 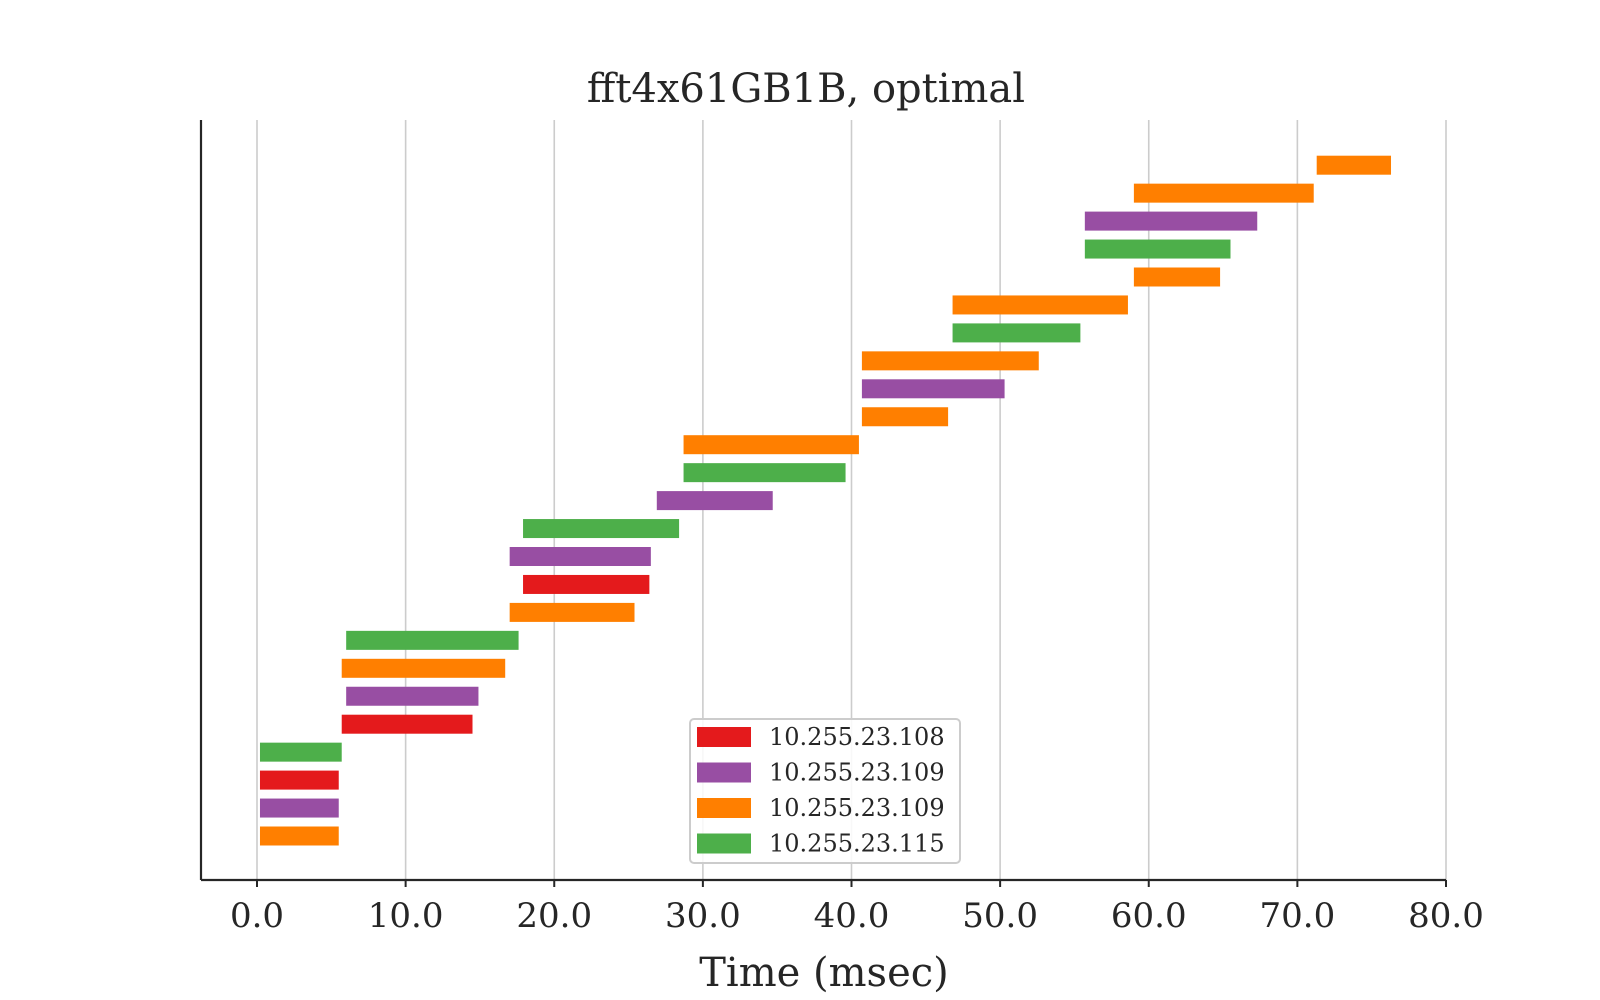 What do you see at coordinates (1298, 916) in the screenshot?
I see `x-tick-label: 70.0` at bounding box center [1298, 916].